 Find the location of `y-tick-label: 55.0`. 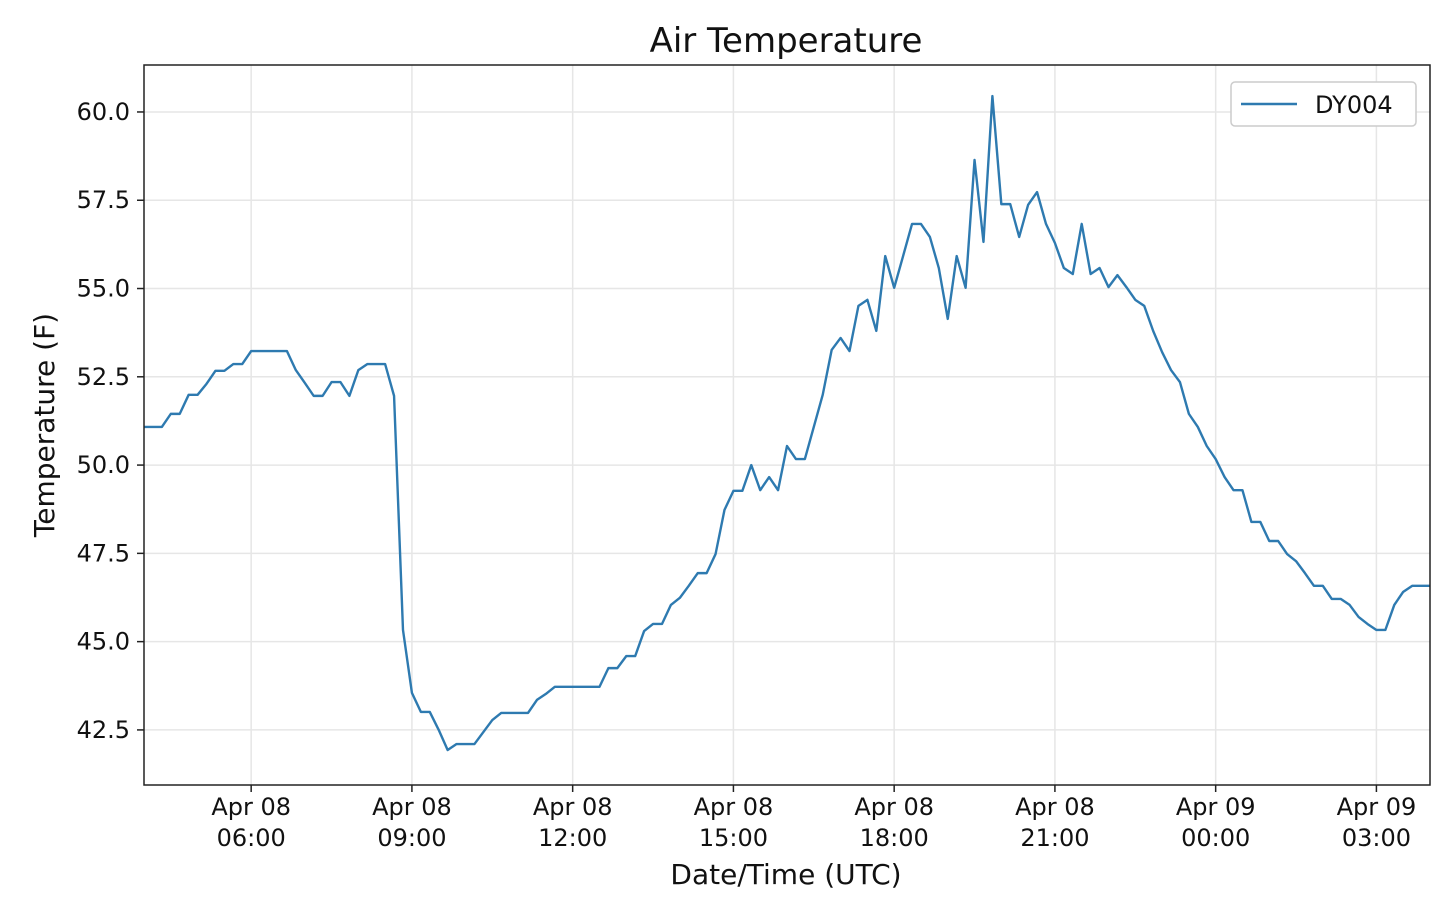

y-tick-label: 55.0 is located at coordinates (103, 289).